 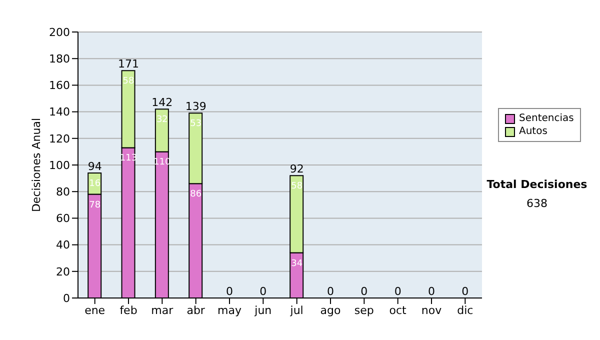 What do you see at coordinates (66, 298) in the screenshot?
I see `y-tick-label: 0` at bounding box center [66, 298].